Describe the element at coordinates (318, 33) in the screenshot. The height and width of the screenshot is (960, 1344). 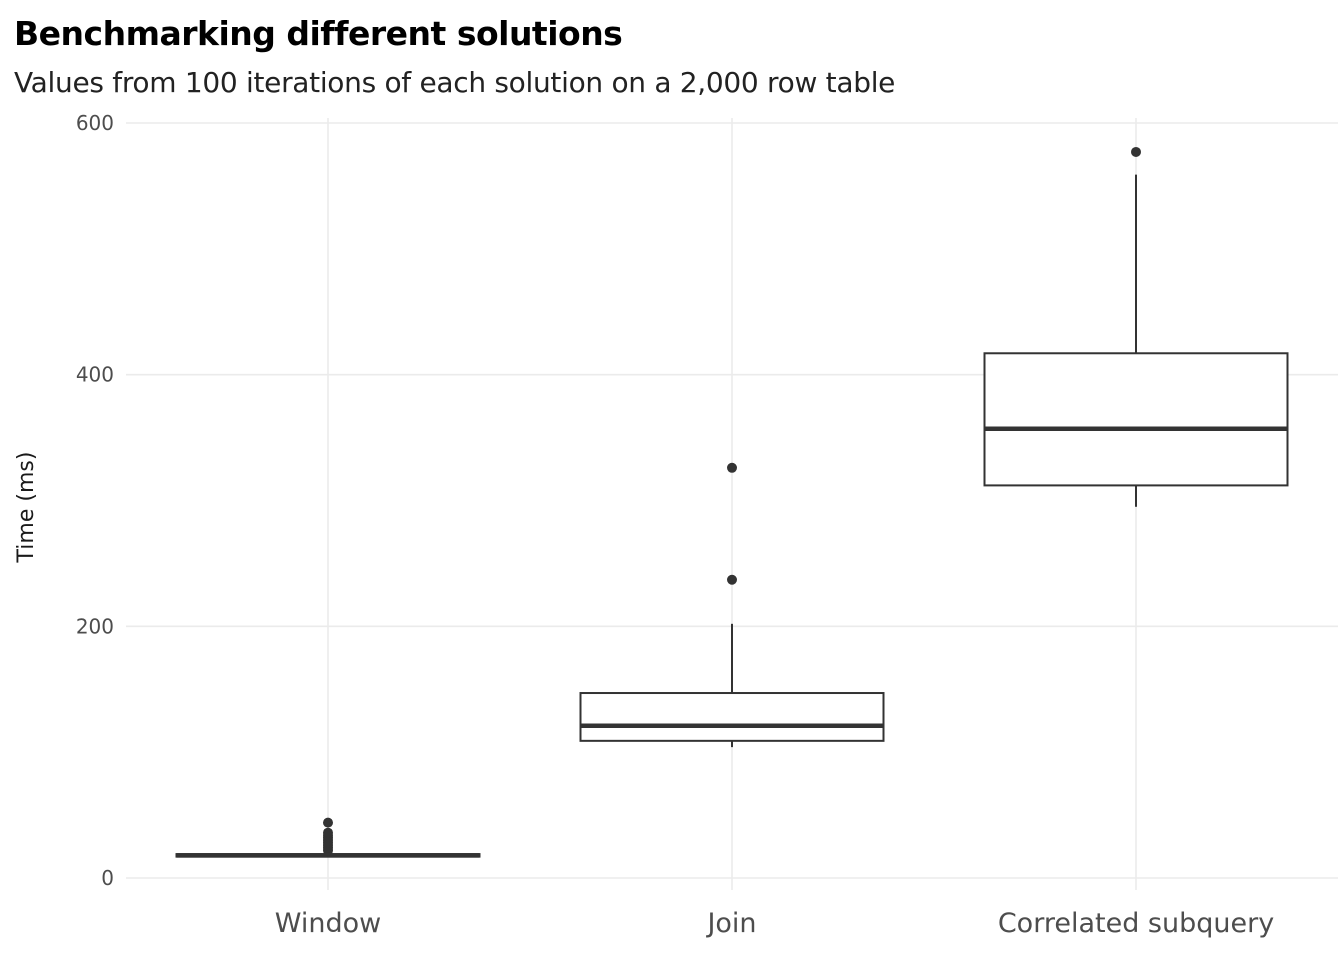
I see `chart-title: Benchmarking different solutions` at that location.